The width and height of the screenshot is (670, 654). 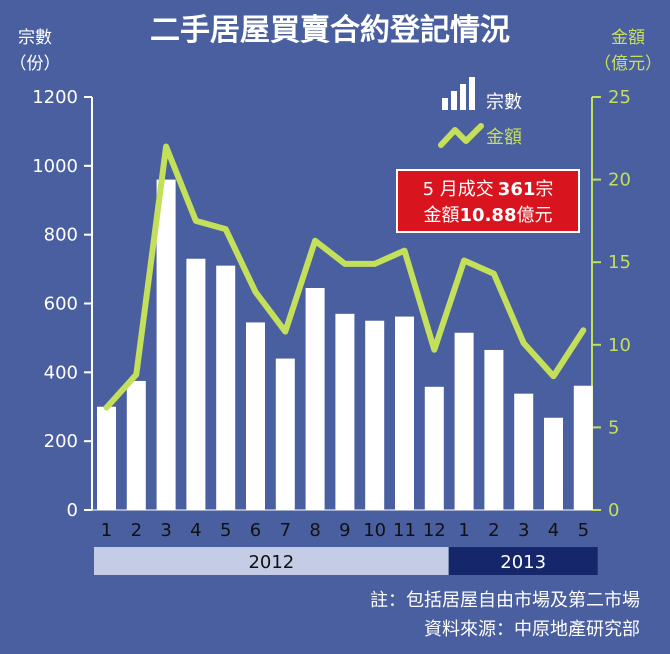 I want to click on x-axis-tick-label: 7, so click(x=285, y=530).